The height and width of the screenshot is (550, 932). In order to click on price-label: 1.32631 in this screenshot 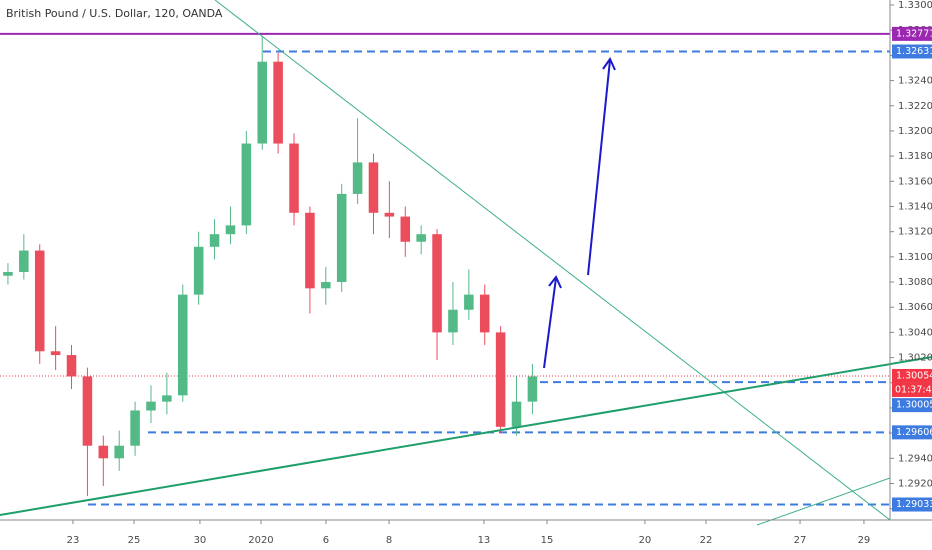, I will do `click(914, 51)`.